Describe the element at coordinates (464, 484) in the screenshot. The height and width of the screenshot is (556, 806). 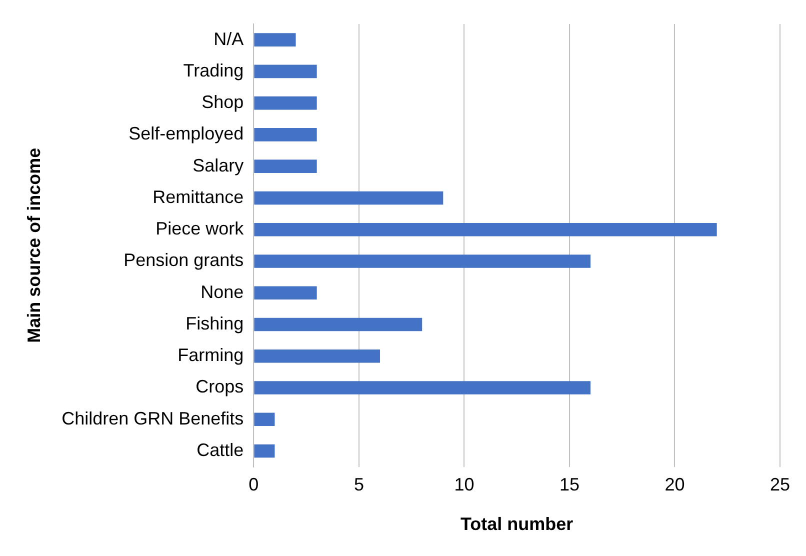
I see `x-tick-label: 10` at that location.